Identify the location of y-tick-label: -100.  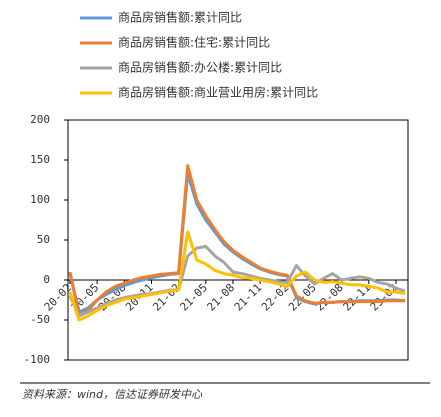
(37, 359).